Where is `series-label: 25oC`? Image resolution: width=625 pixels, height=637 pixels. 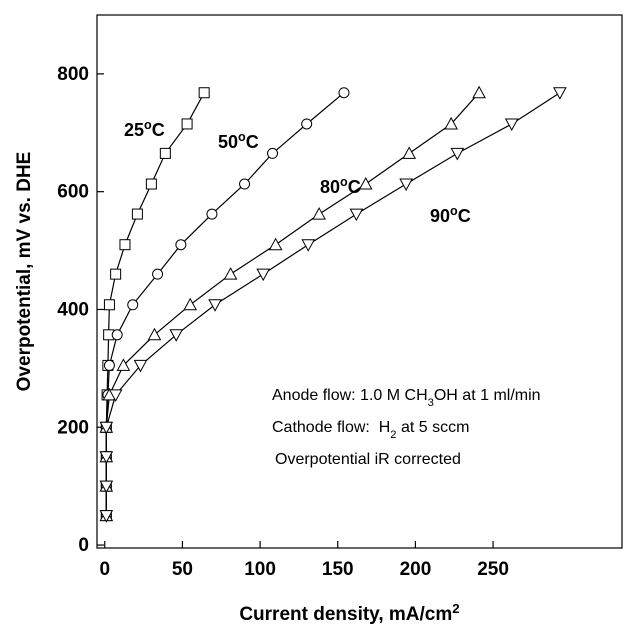
series-label: 25oC is located at coordinates (144, 129).